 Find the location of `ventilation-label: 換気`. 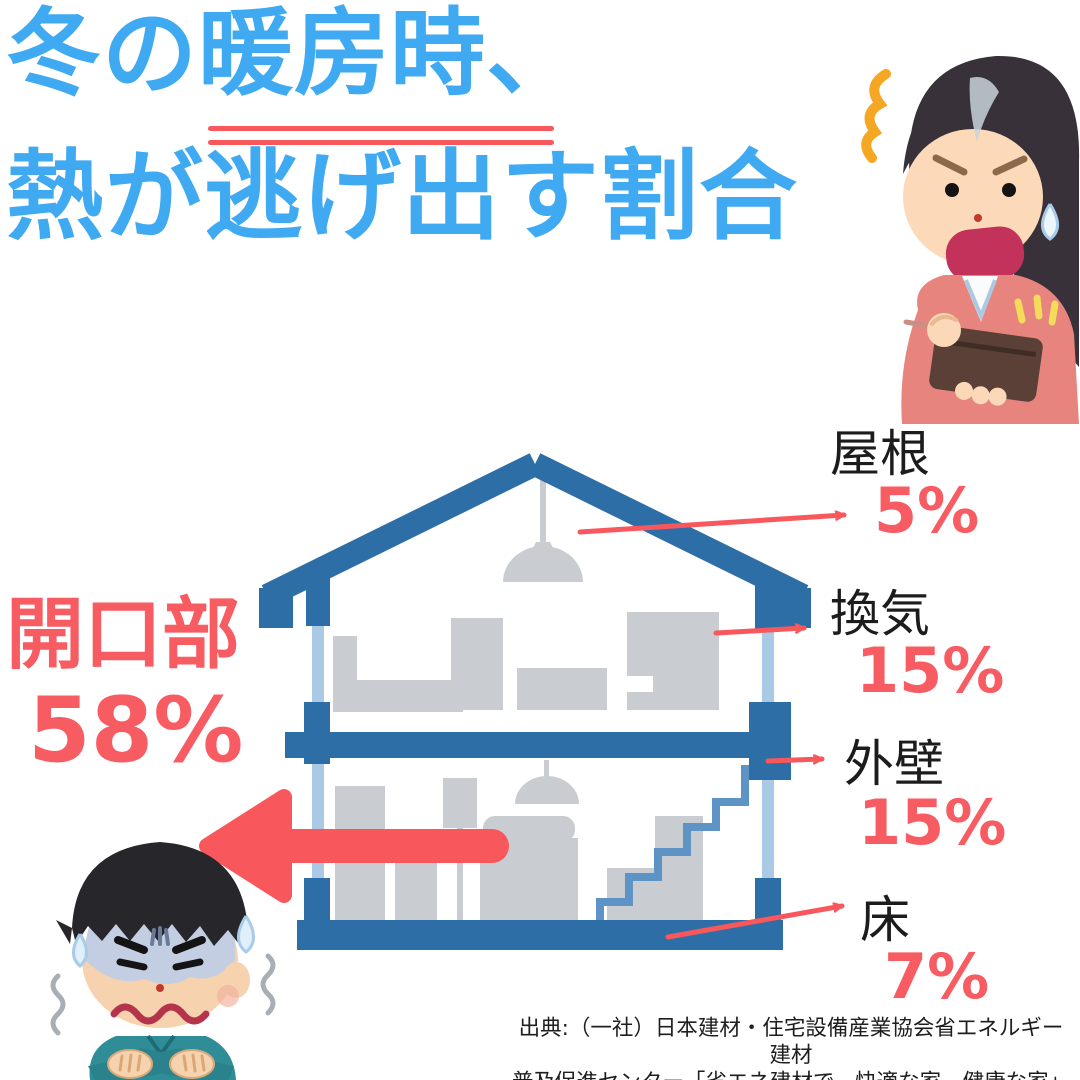

ventilation-label: 換気 is located at coordinates (880, 614).